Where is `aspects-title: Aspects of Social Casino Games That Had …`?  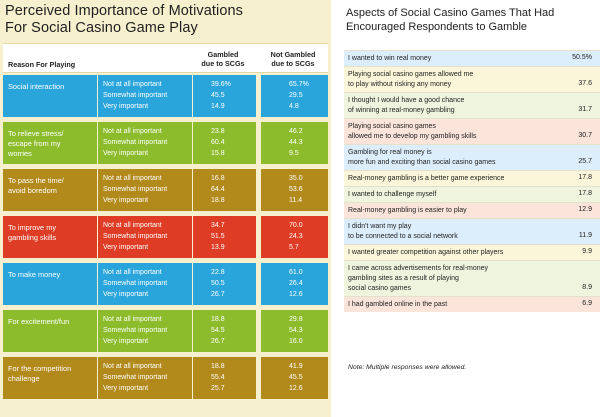
aspects-title: Aspects of Social Casino Games That Had … is located at coordinates (471, 20).